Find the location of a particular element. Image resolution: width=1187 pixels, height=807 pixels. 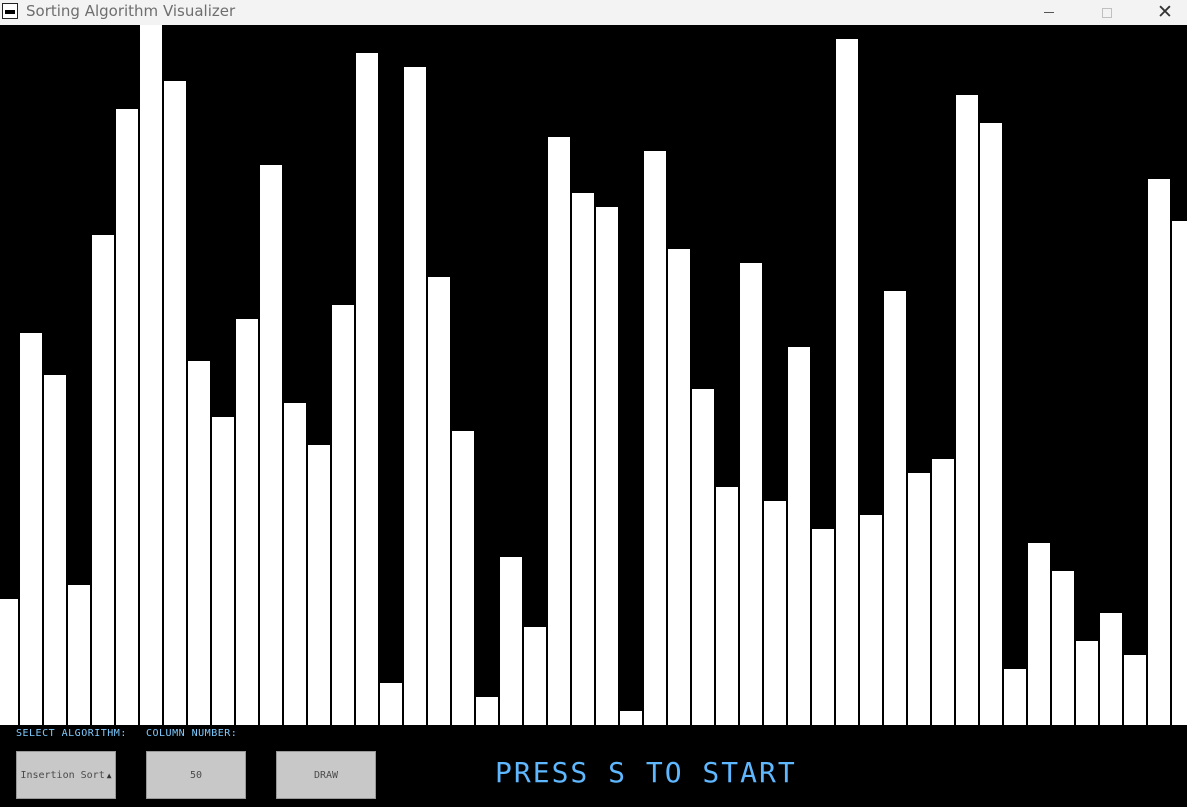

window-title: Sorting Algorithm Visualizer is located at coordinates (131, 11).